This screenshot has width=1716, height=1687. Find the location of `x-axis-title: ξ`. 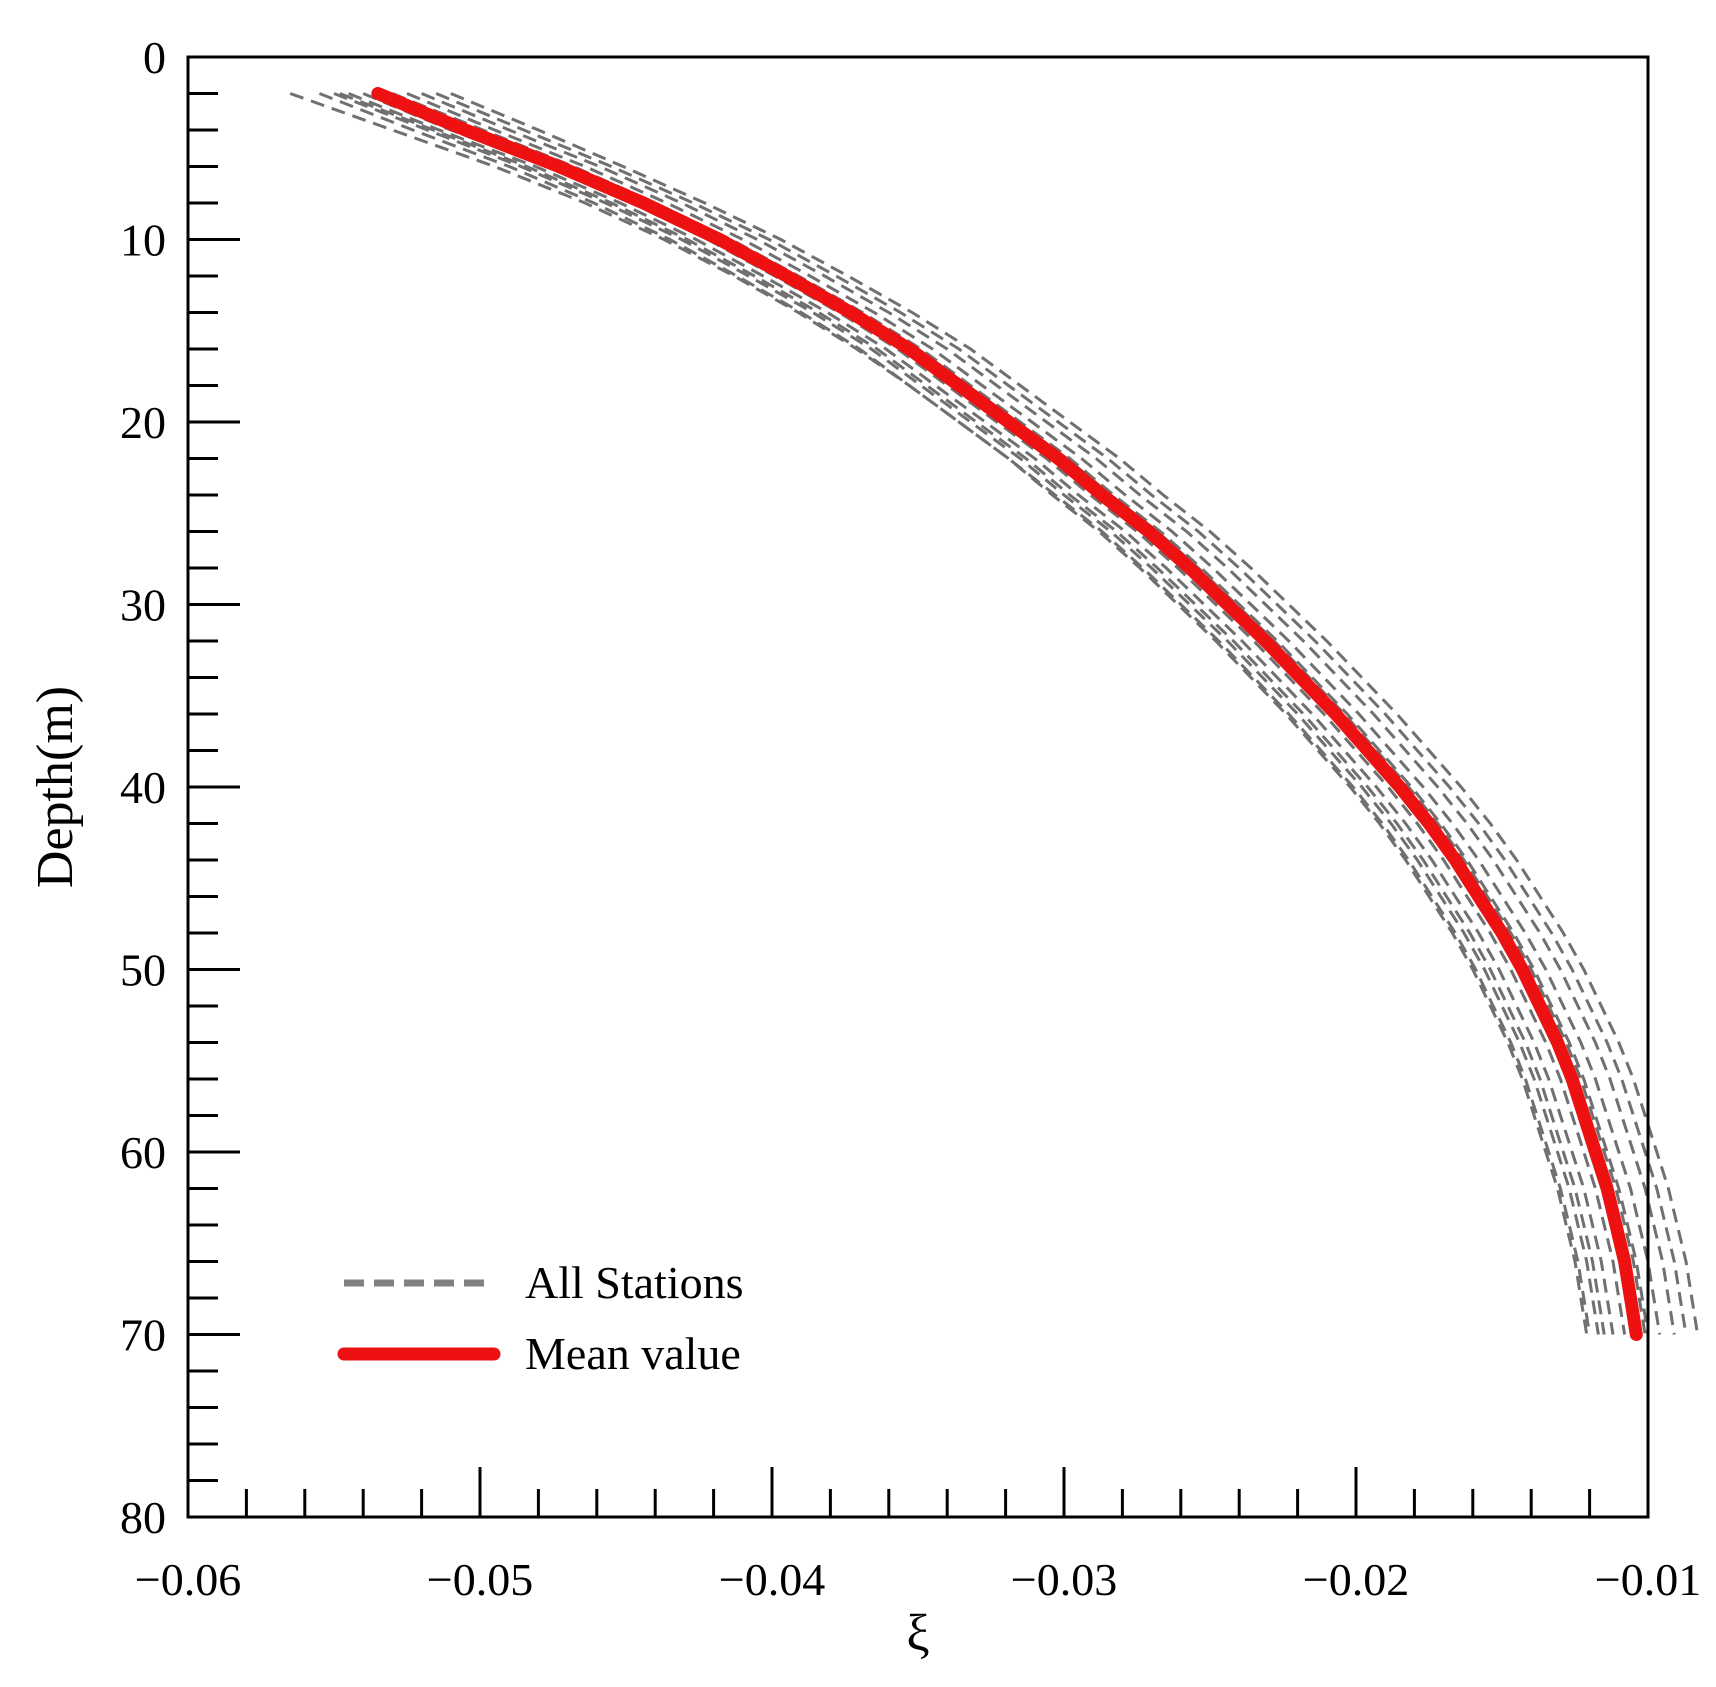

x-axis-title: ξ is located at coordinates (917, 1633).